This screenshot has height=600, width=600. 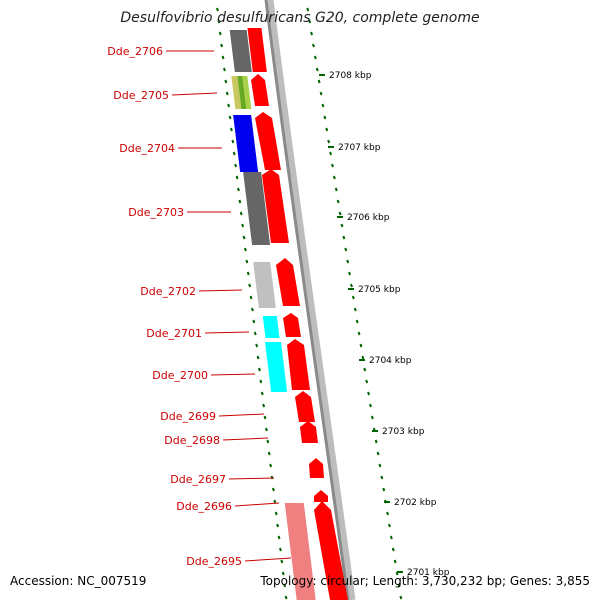 What do you see at coordinates (379, 290) in the screenshot?
I see `scale-label: 2705 kbp` at bounding box center [379, 290].